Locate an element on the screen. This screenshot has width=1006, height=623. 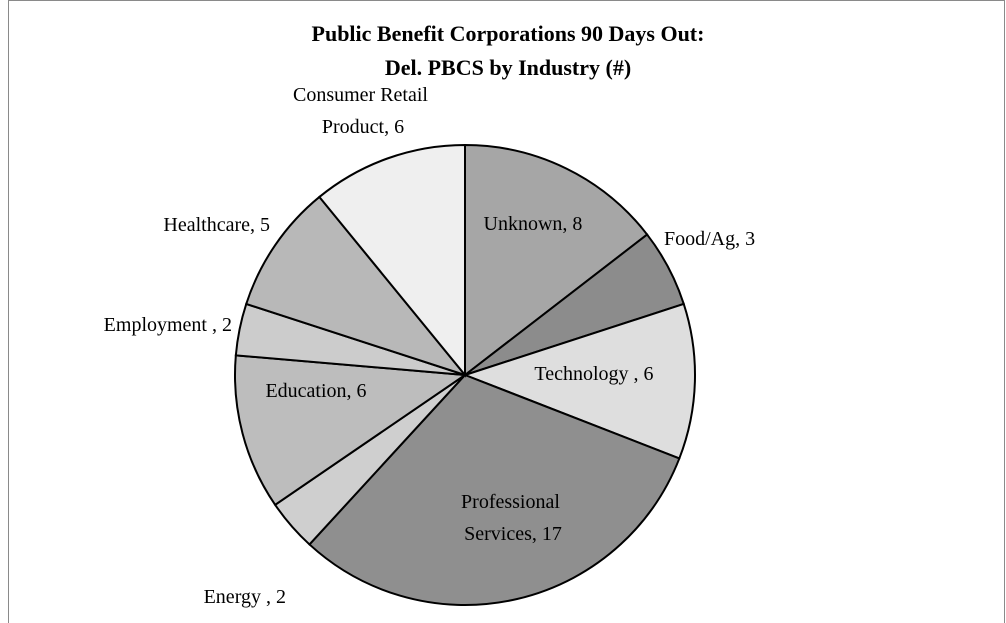
chart-title: Public Benefit Corporations 90 Days Out: is located at coordinates (508, 33).